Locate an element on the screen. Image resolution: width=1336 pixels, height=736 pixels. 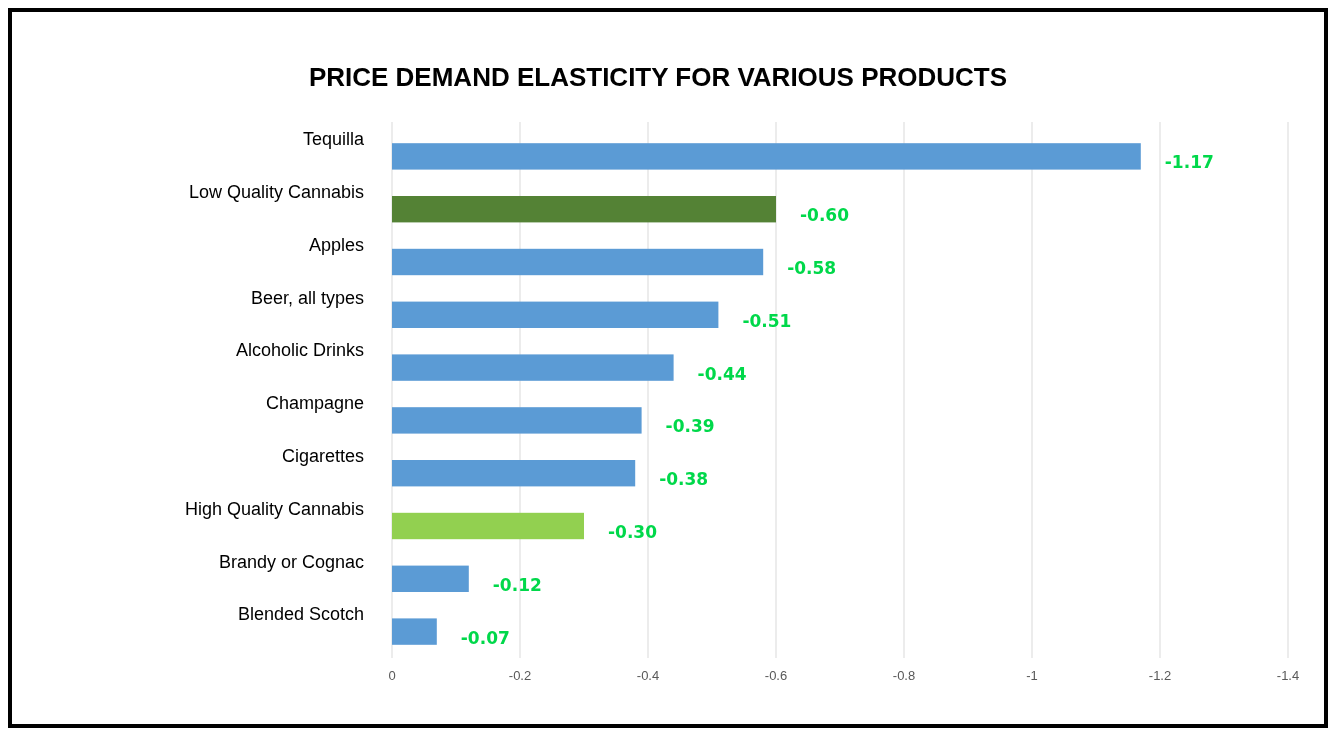
y-tick-label: Tequilla is located at coordinates (333, 139).